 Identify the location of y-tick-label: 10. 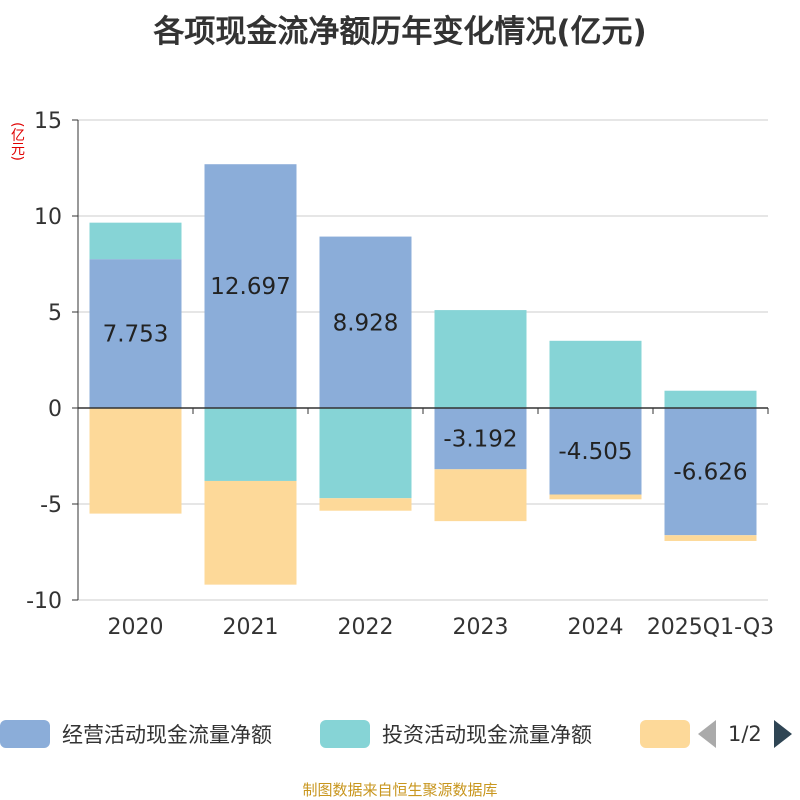
(48, 217).